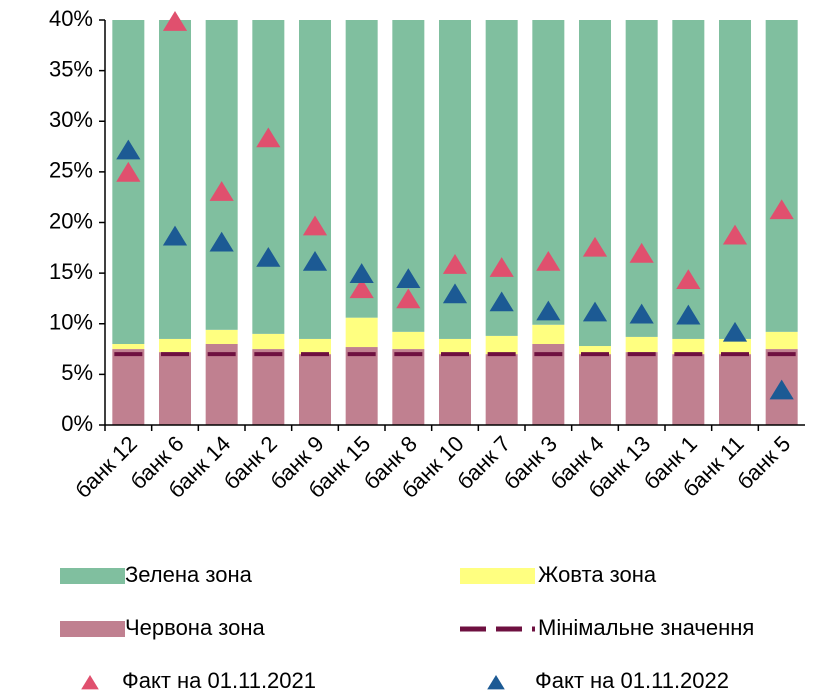 Image resolution: width=840 pixels, height=694 pixels. I want to click on legend-label: Факт на 01.11.2021, so click(219, 680).